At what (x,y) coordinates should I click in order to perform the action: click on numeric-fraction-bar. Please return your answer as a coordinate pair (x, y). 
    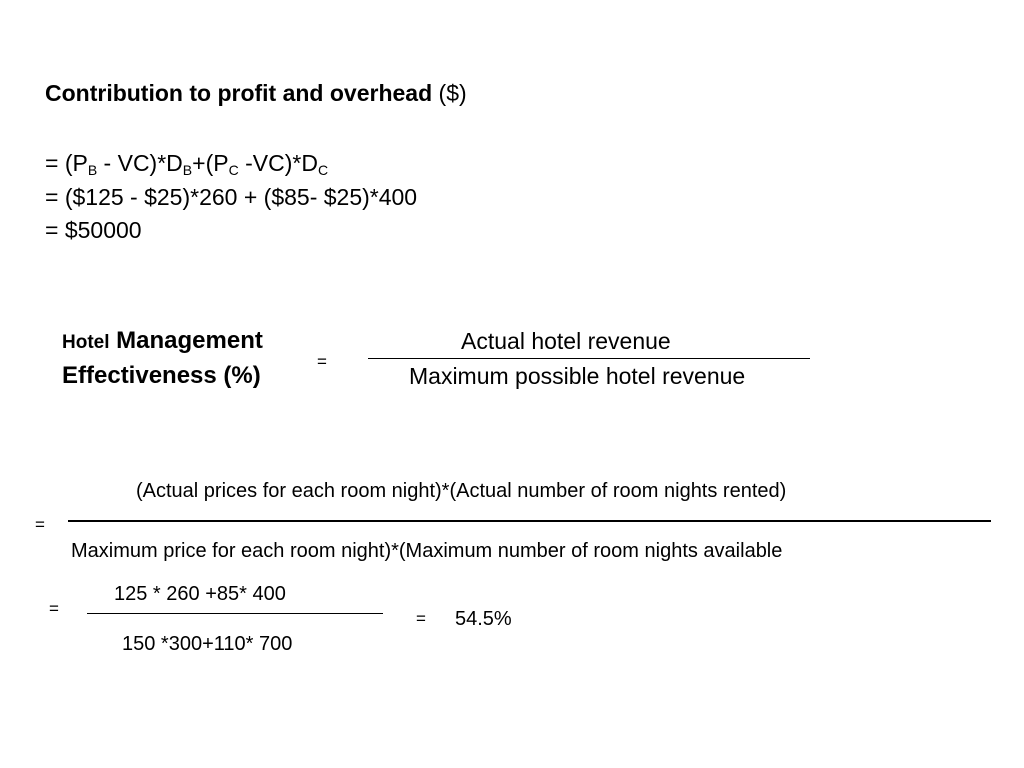
    Looking at the image, I should click on (235, 613).